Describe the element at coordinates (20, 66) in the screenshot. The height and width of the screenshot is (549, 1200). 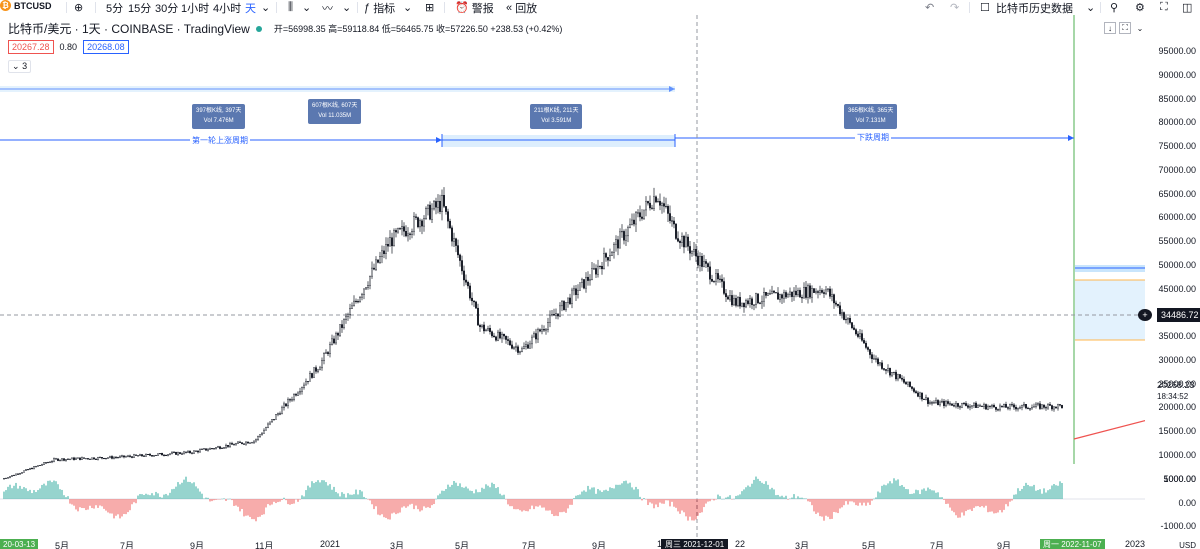
I see `collapse-indicators-button: ⌄ 3` at that location.